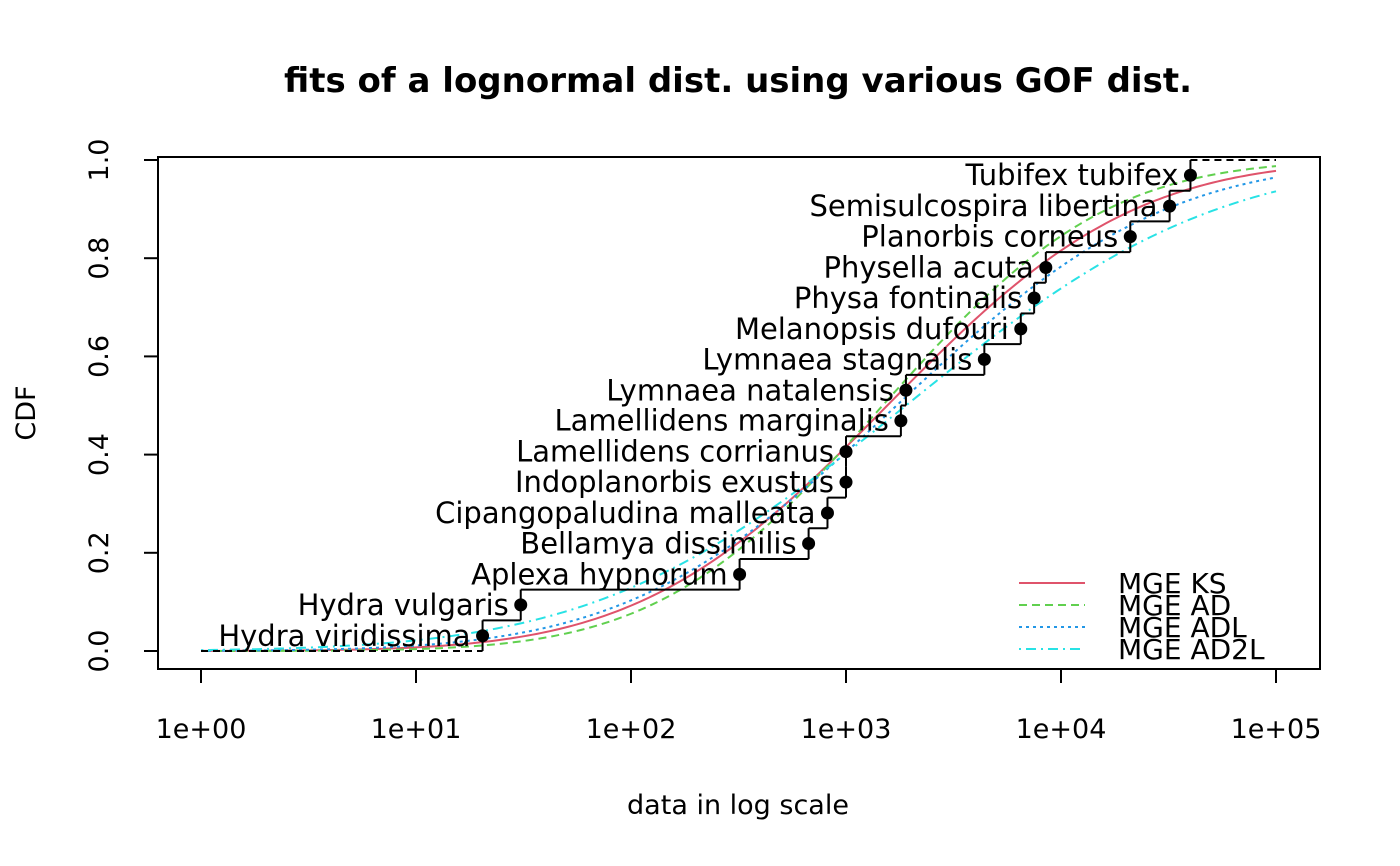  Describe the element at coordinates (908, 298) in the screenshot. I see `species-label: Physa fontinalis` at that location.